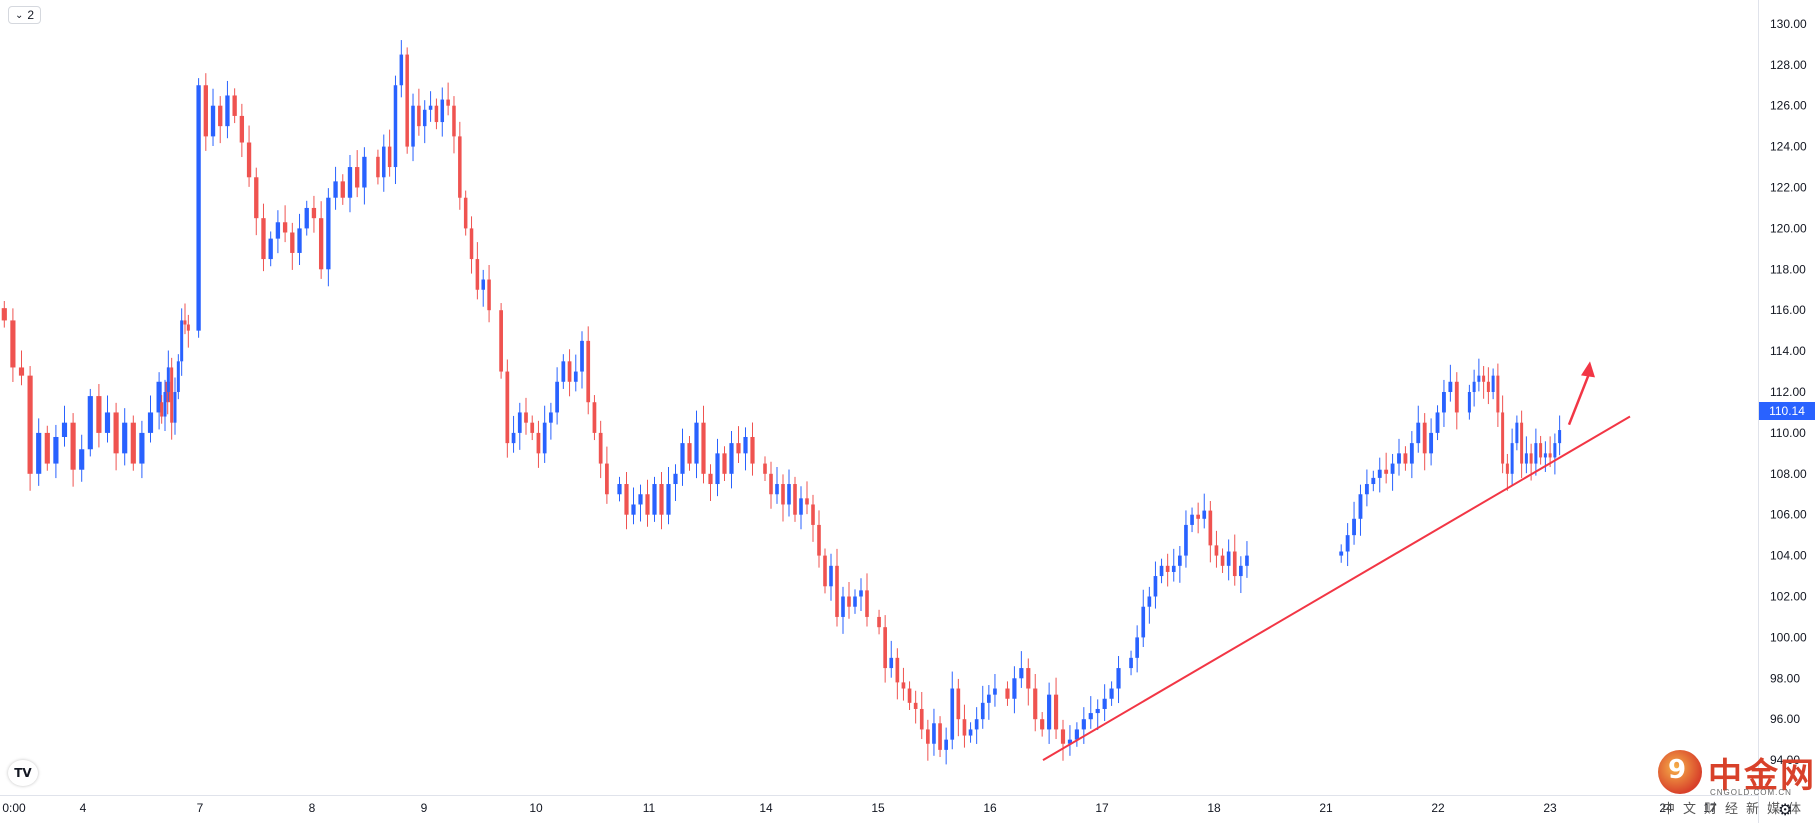  What do you see at coordinates (312, 808) in the screenshot?
I see `time-tick-label: 8` at bounding box center [312, 808].